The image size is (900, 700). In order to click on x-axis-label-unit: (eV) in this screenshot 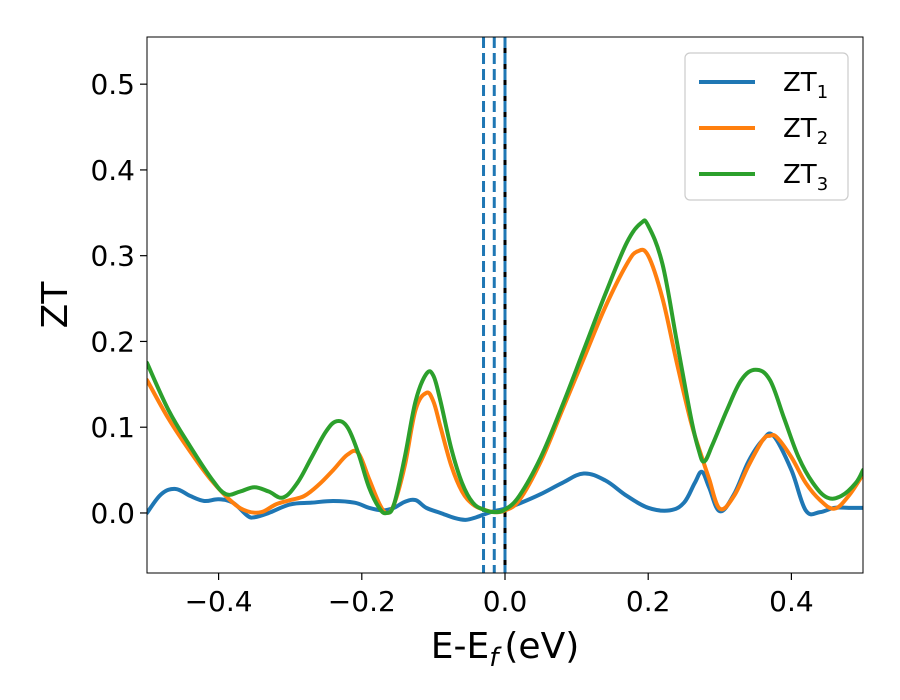, I will do `click(541, 646)`.